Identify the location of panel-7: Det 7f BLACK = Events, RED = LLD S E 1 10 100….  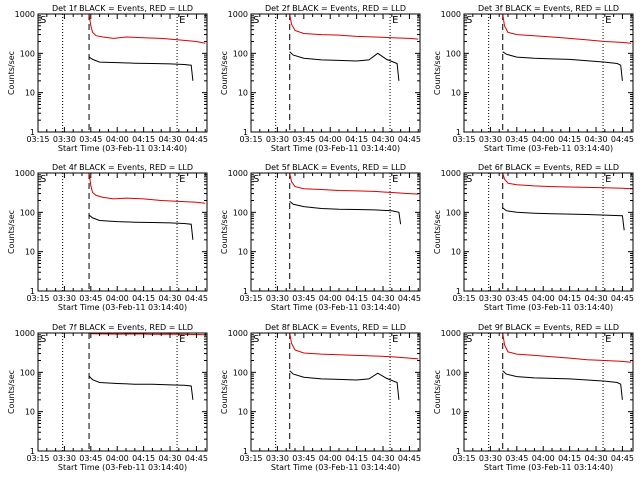
(107, 397).